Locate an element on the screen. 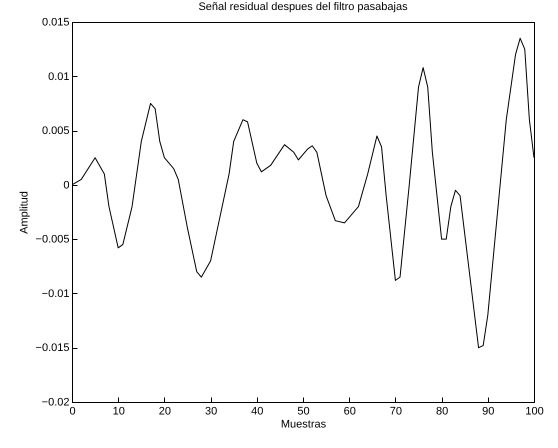 This screenshot has width=558, height=448. y-tick-label: 0.015 is located at coordinates (56, 22).